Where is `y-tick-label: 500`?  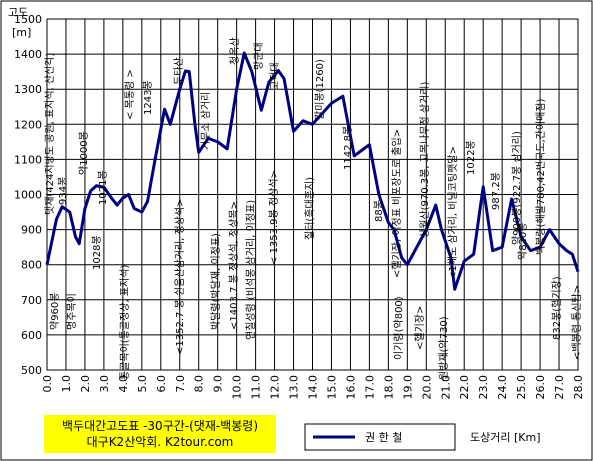 y-tick-label: 500 is located at coordinates (31, 370).